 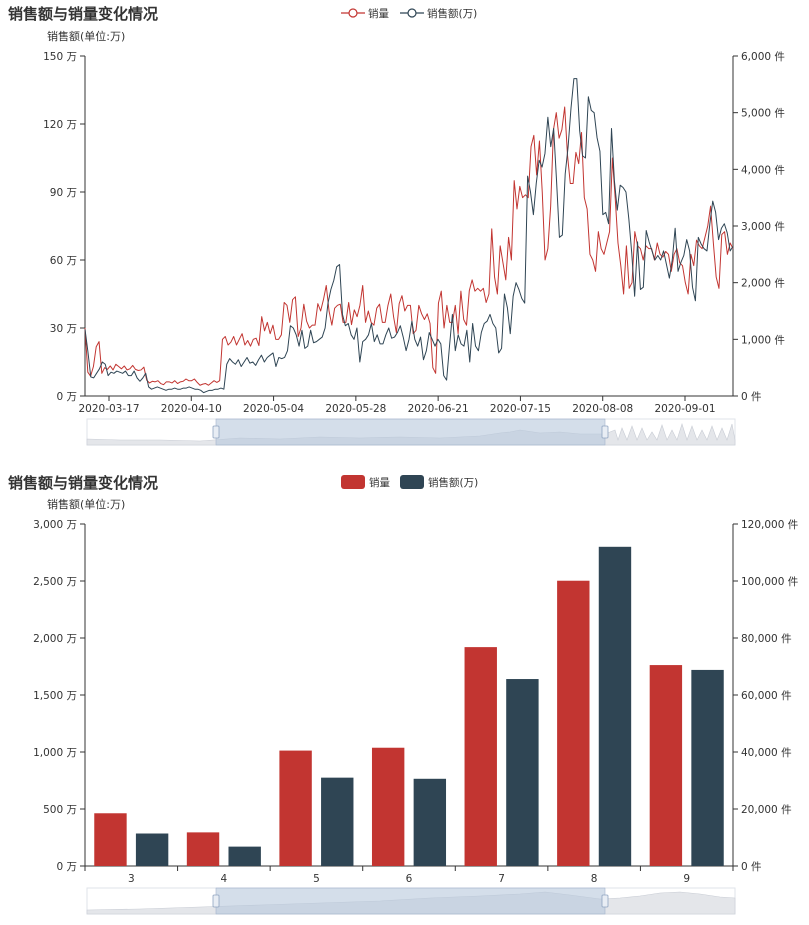 I want to click on datazoom-selected-window, so click(x=410, y=432).